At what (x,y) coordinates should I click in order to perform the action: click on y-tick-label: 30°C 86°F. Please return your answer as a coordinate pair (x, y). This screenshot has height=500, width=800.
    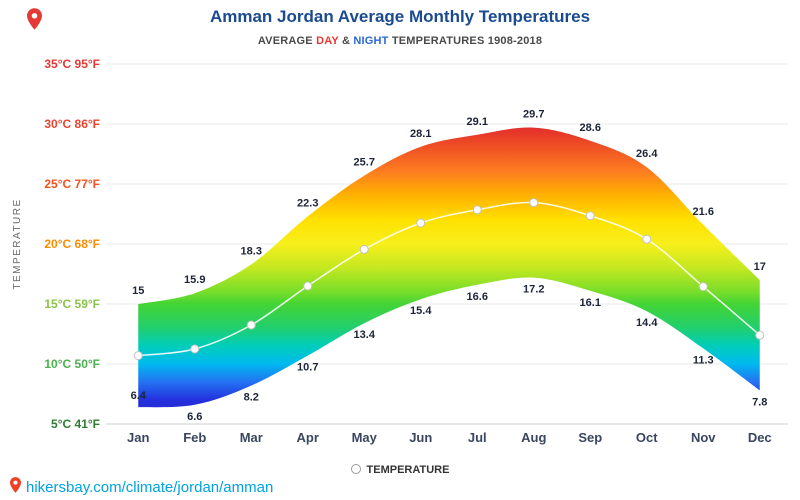
    Looking at the image, I should click on (72, 124).